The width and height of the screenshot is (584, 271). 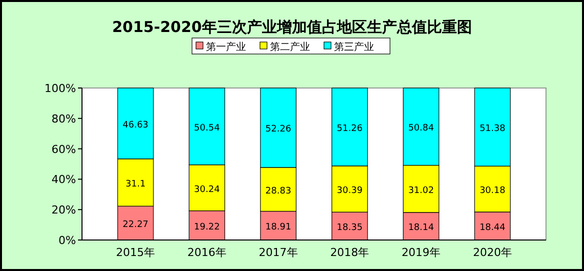 I want to click on data-label: 31.02, so click(x=421, y=191).